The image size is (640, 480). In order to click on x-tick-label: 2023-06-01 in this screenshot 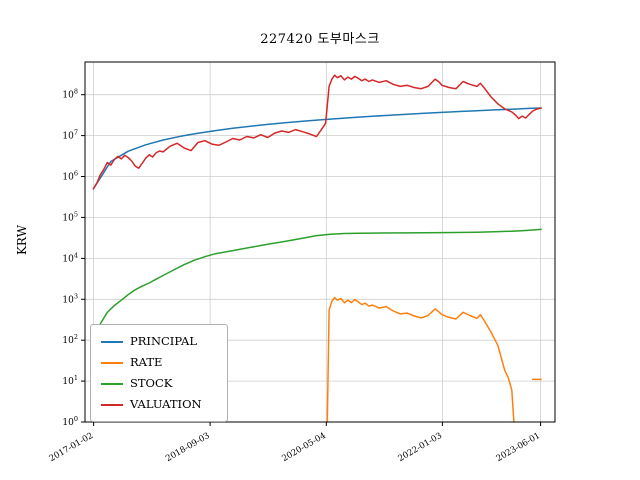, I will do `click(518, 447)`.